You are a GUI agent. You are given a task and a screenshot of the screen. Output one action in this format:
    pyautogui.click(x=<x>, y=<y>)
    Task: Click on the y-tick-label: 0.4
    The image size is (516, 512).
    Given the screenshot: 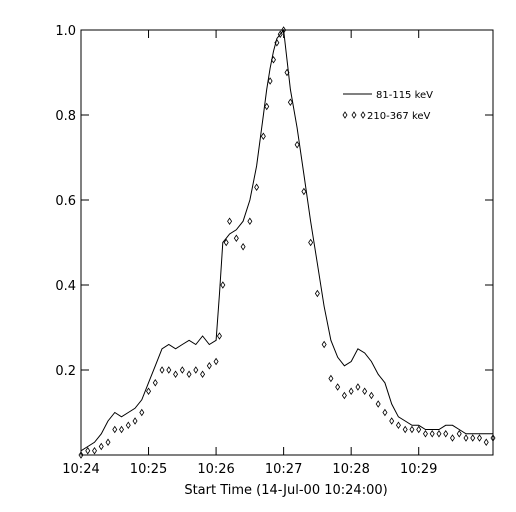 What is the action you would take?
    pyautogui.click(x=65, y=286)
    